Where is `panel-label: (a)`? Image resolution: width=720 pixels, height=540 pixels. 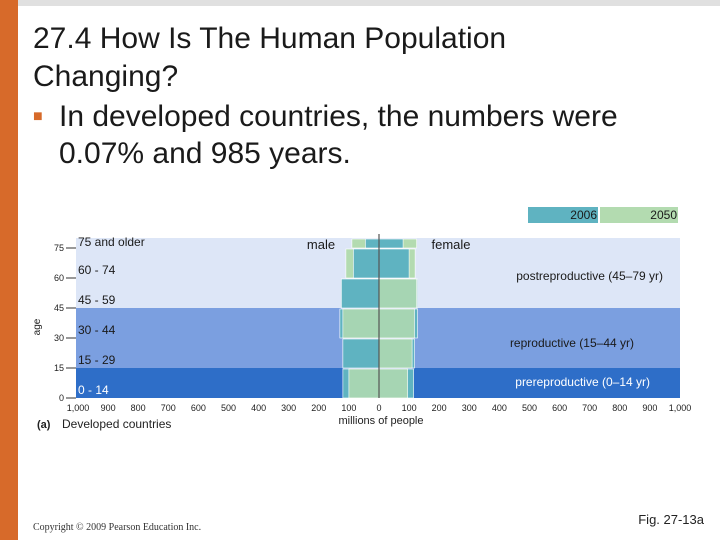 panel-label: (a) is located at coordinates (44, 425).